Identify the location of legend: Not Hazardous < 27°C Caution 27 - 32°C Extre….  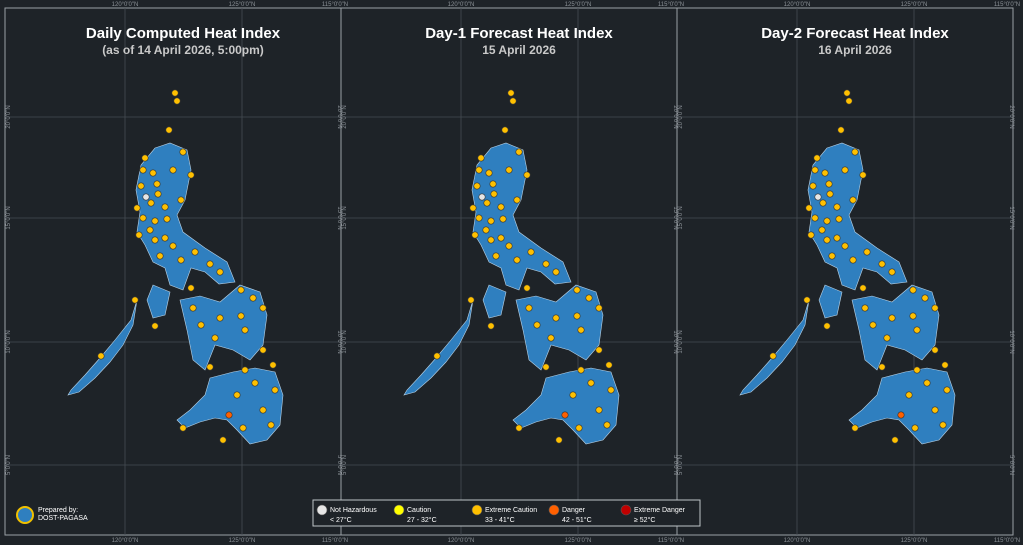
(506, 513).